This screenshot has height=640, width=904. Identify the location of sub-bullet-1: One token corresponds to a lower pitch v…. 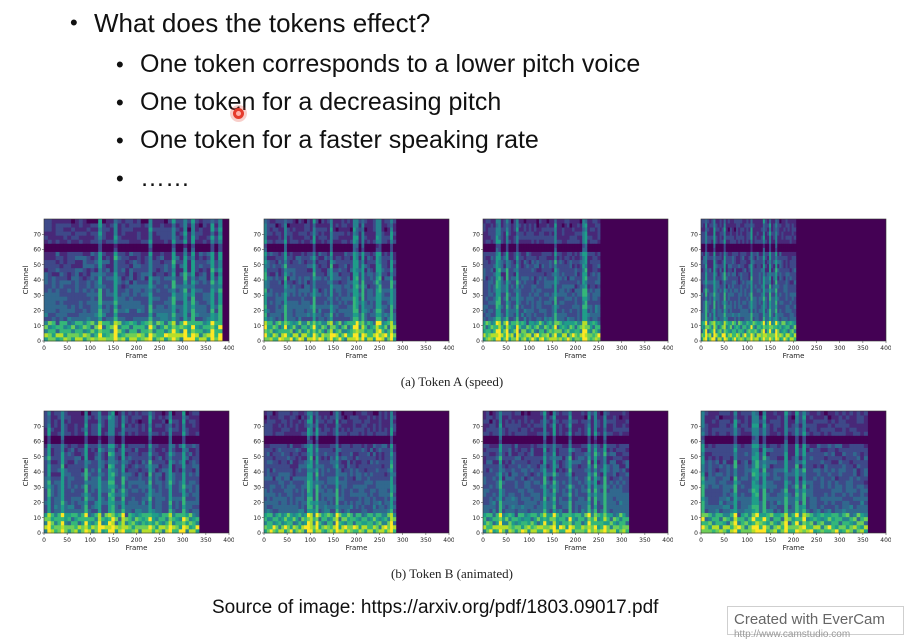
(390, 64).